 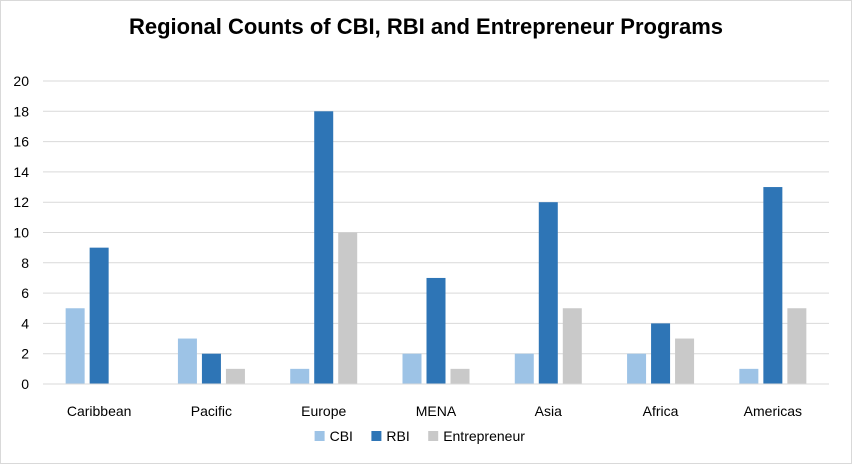 What do you see at coordinates (524, 368) in the screenshot?
I see `bar-cbi-asia` at bounding box center [524, 368].